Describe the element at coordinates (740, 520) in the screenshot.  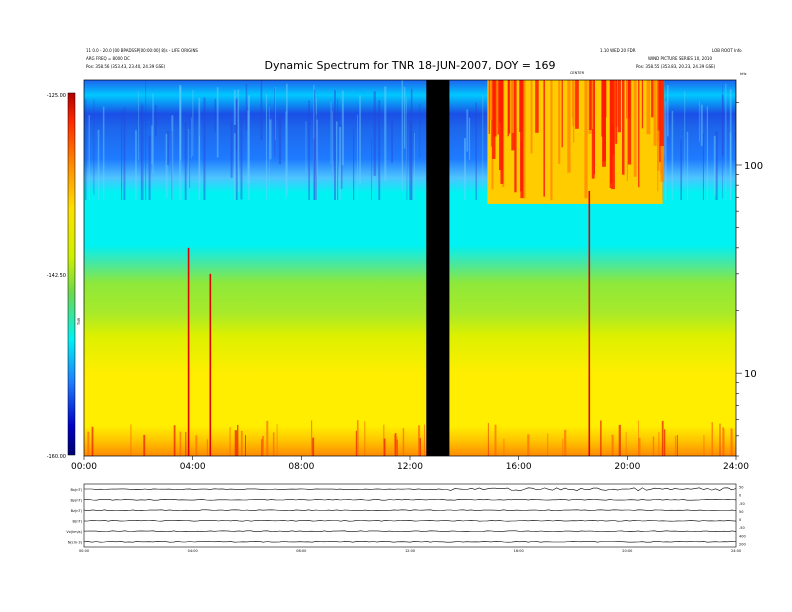
I see `panel-right-tick: 0` at that location.